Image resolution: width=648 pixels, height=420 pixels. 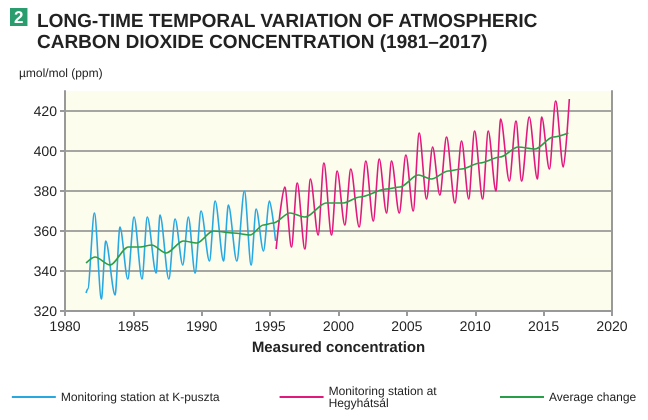 What do you see at coordinates (134, 326) in the screenshot?
I see `x-tick-label: 1985` at bounding box center [134, 326].